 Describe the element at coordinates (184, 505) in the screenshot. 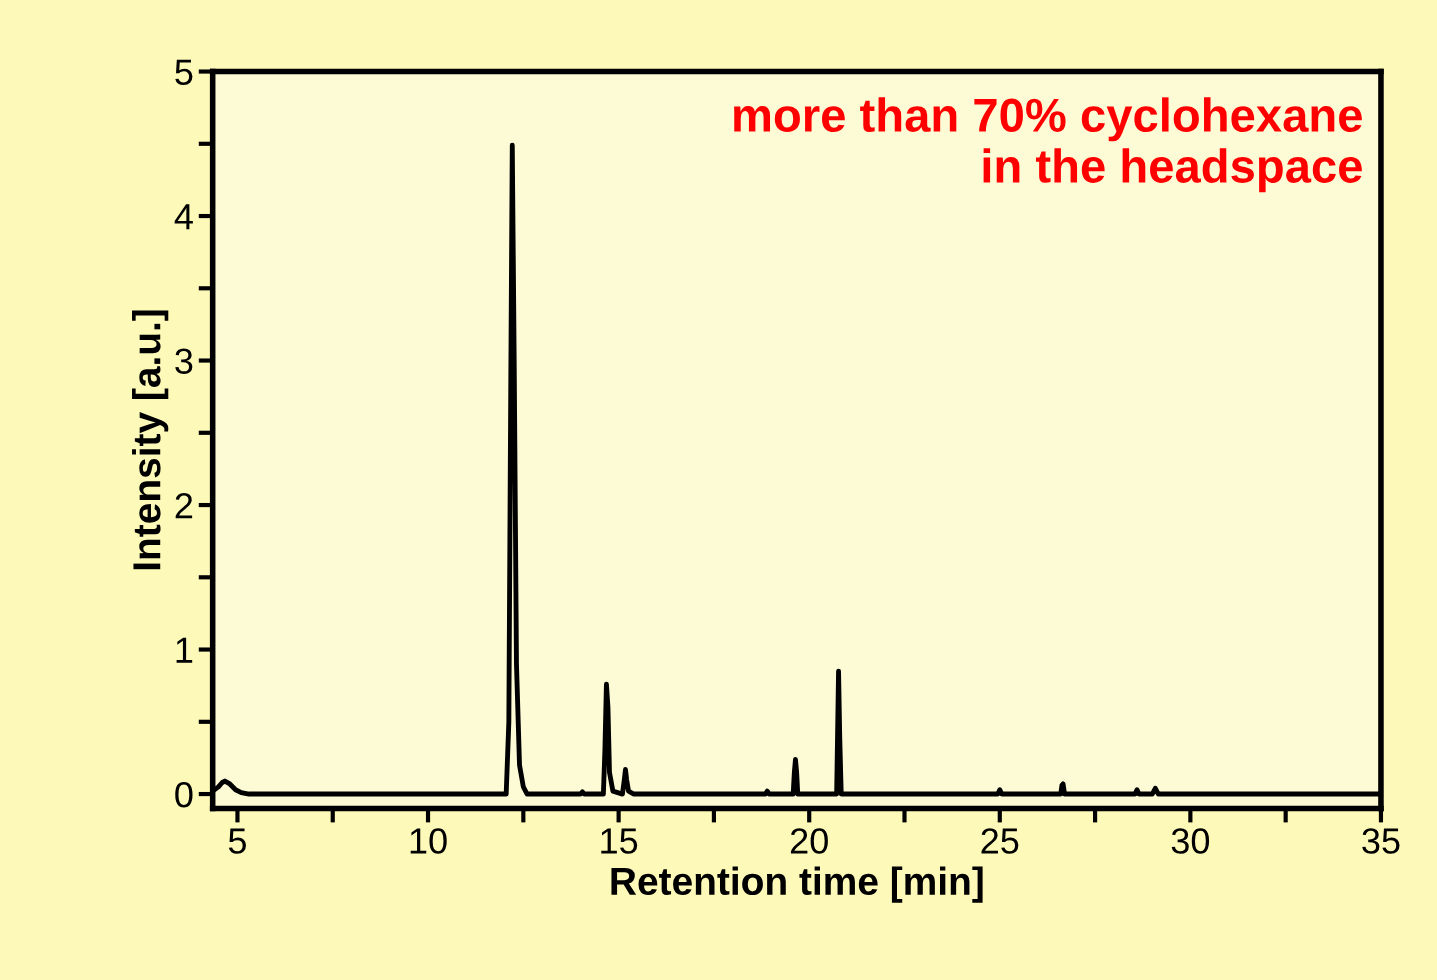

I see `y-tick-label: 2` at that location.